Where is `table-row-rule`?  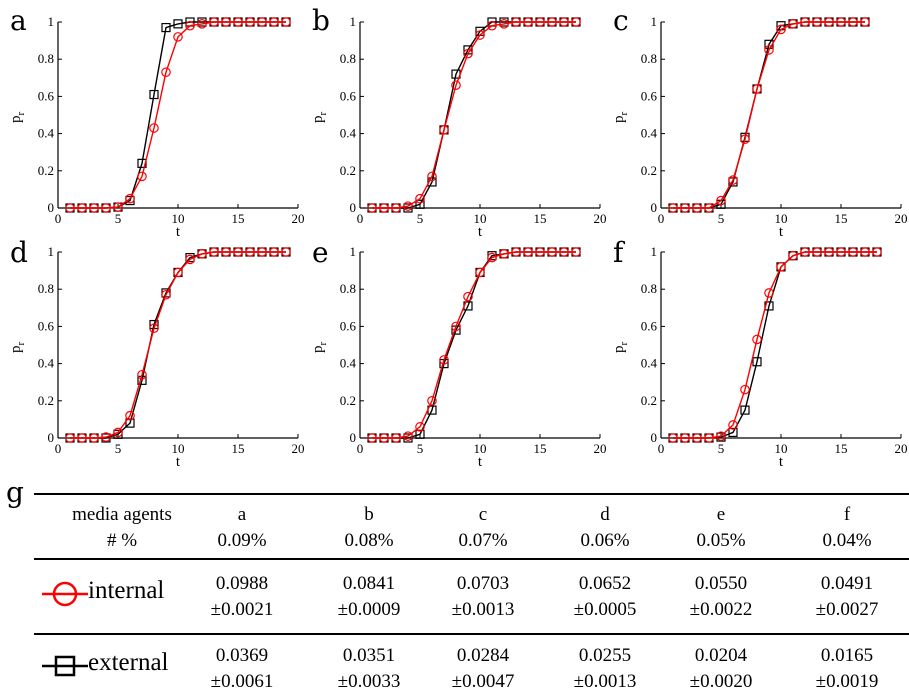 table-row-rule is located at coordinates (471, 634).